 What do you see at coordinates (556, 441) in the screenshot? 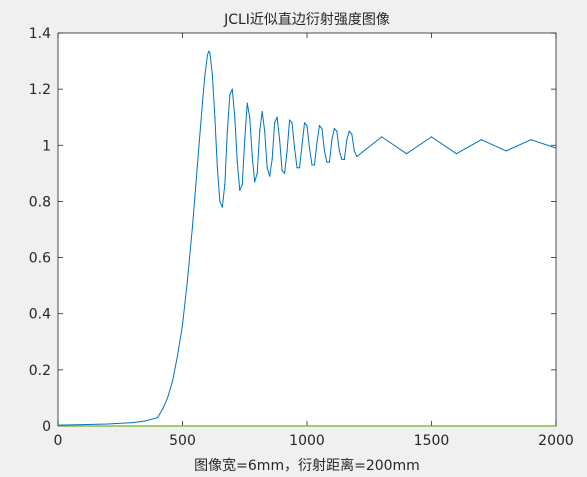
I see `x-tick-label: 2000` at bounding box center [556, 441].